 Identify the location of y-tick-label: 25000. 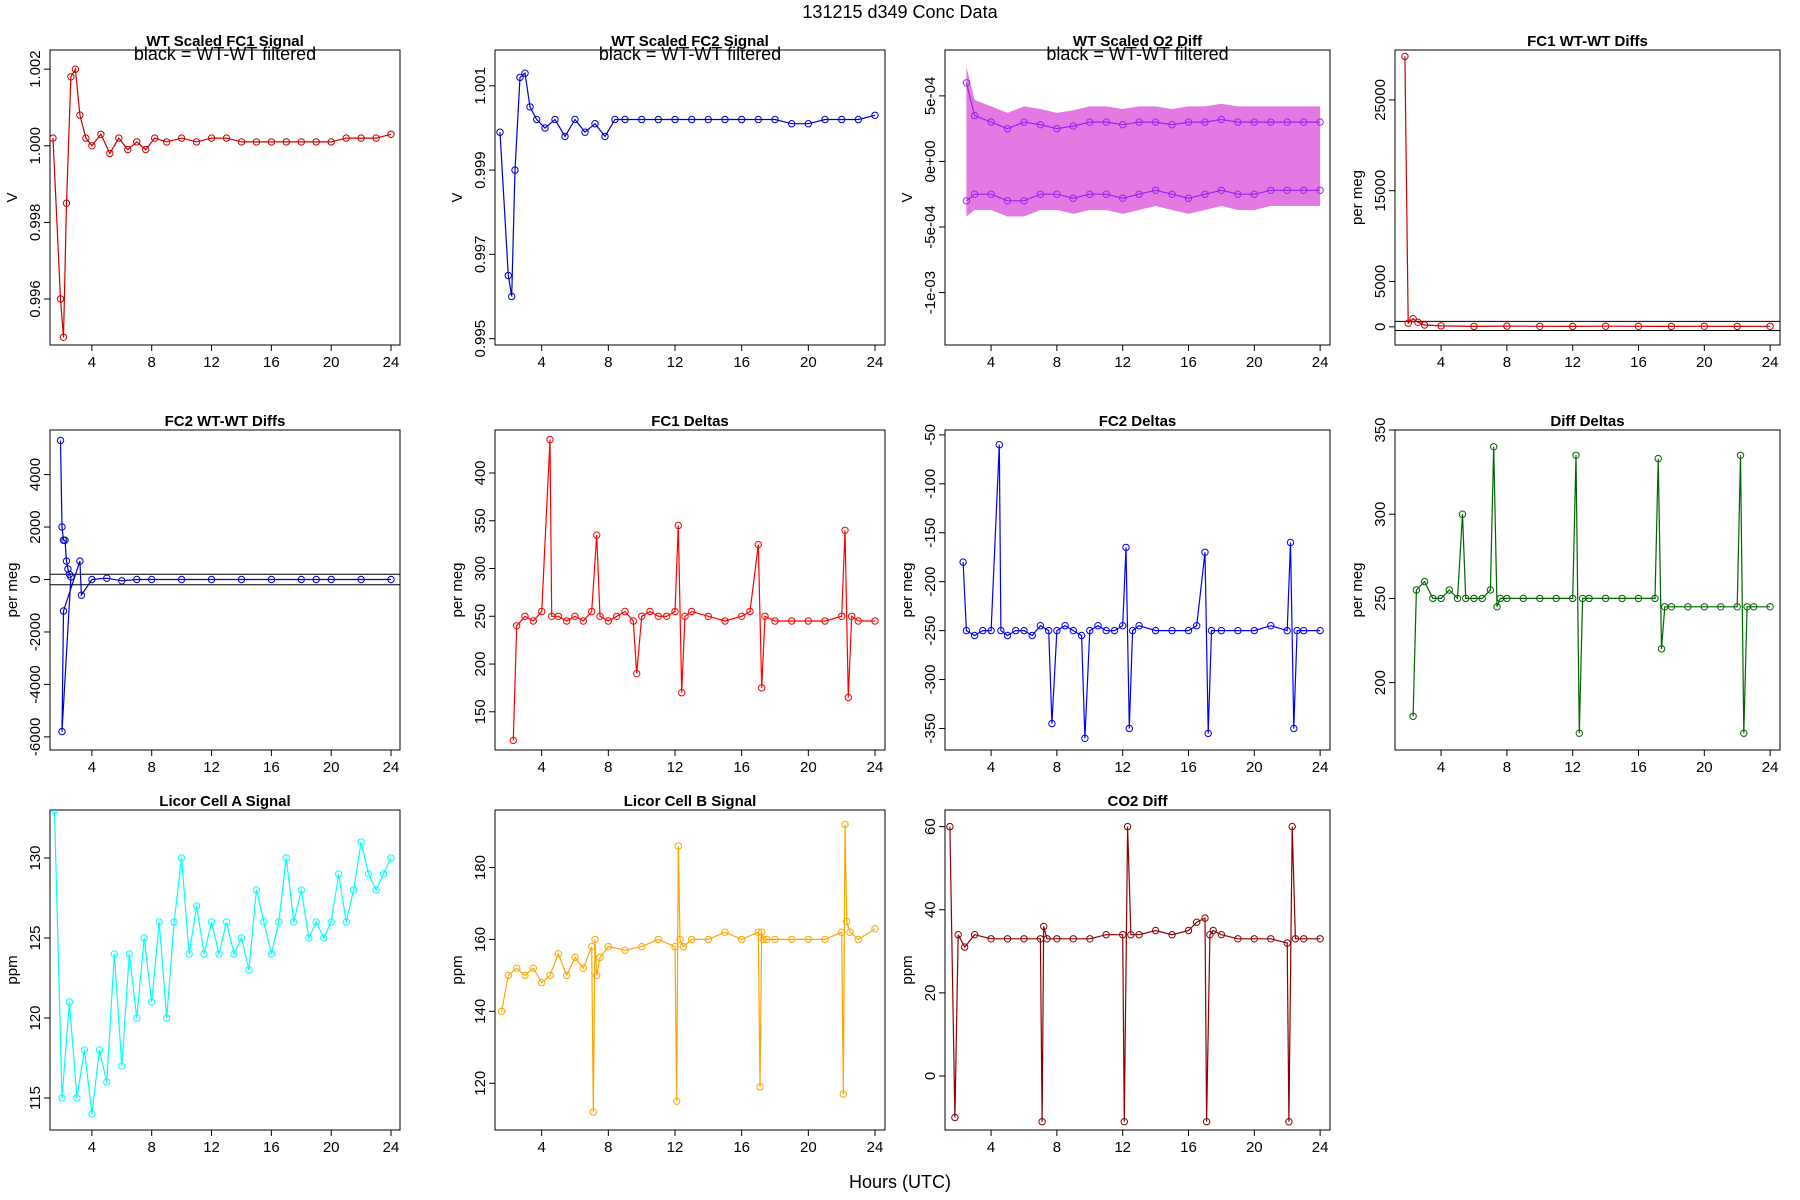
(1380, 100).